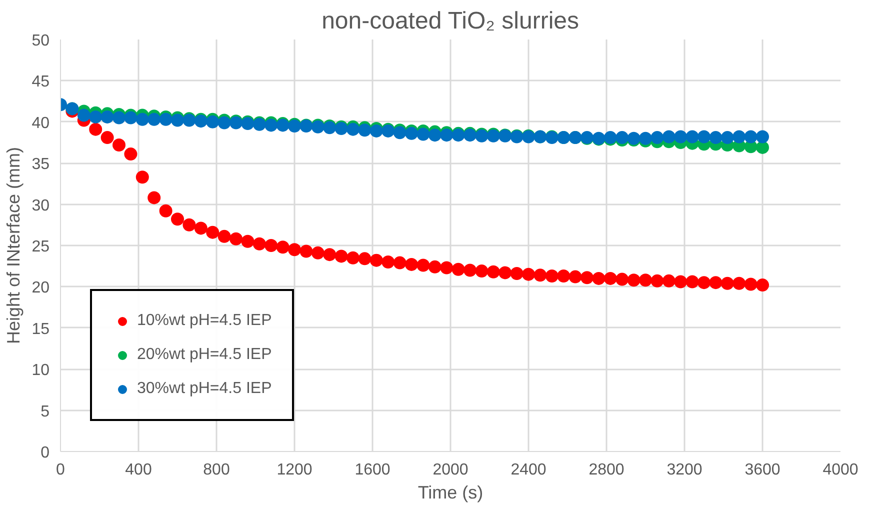 Image resolution: width=882 pixels, height=510 pixels. I want to click on y-axis-title: Height of INterface (mm), so click(14, 245).